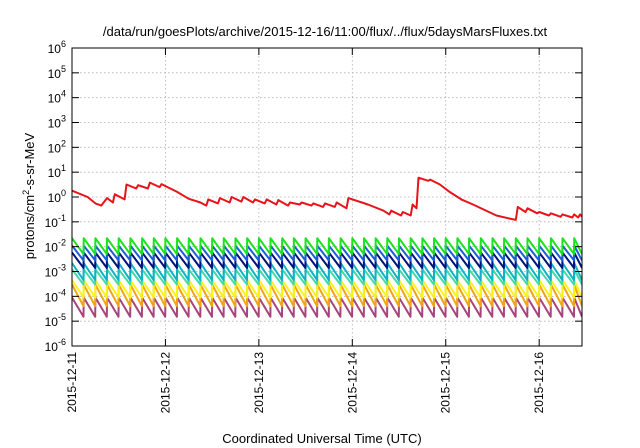 The width and height of the screenshot is (640, 448). I want to click on y-tick-label: 10⁻³, so click(55, 271).